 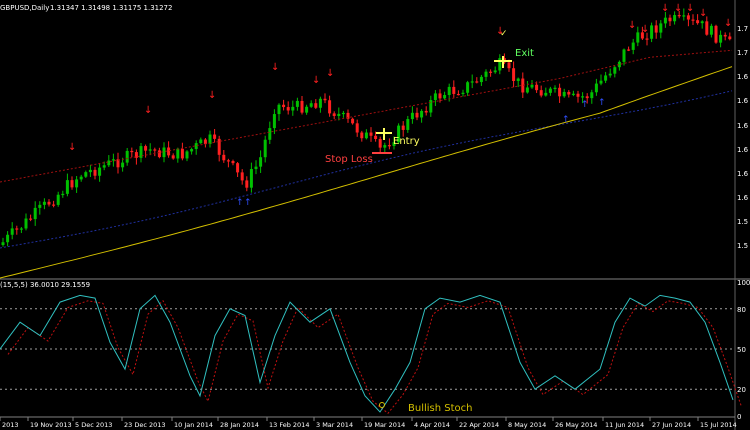 I want to click on date-axis-label: 19 Mar 2014, so click(x=384, y=425).